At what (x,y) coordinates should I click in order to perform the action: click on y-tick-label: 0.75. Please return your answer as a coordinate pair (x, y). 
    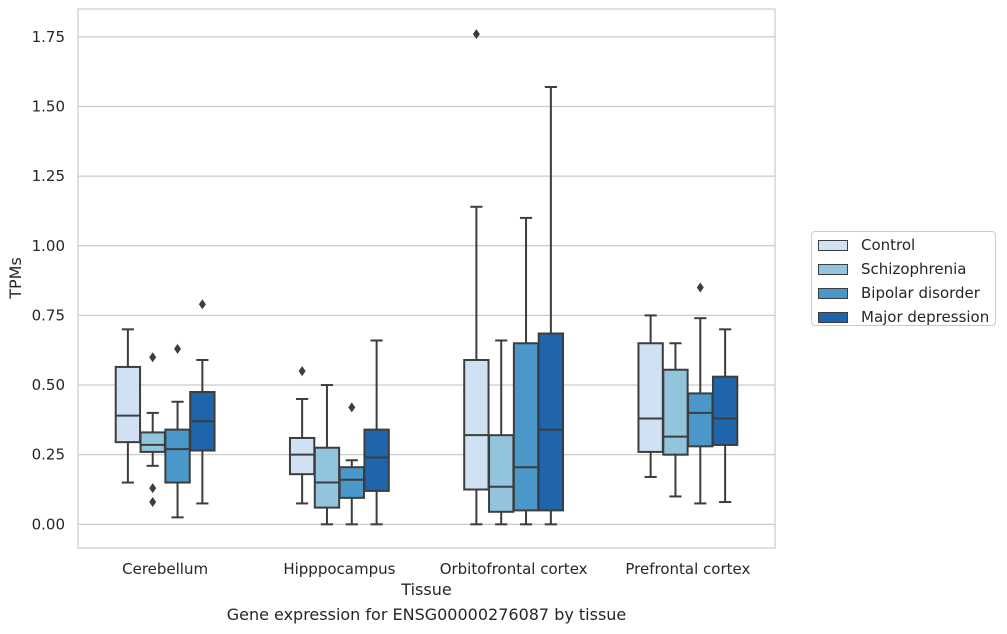
    Looking at the image, I should click on (48, 315).